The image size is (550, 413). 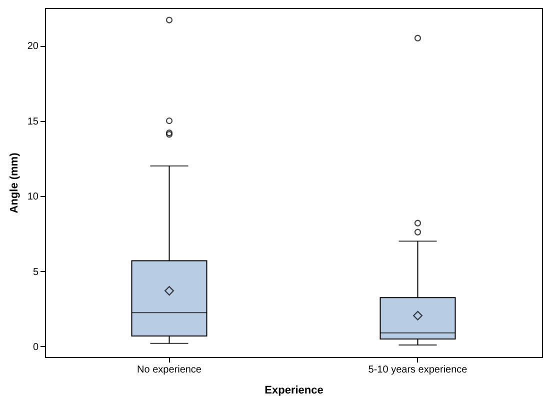 I want to click on y-axis-title: Angle (mm), so click(x=14, y=183).